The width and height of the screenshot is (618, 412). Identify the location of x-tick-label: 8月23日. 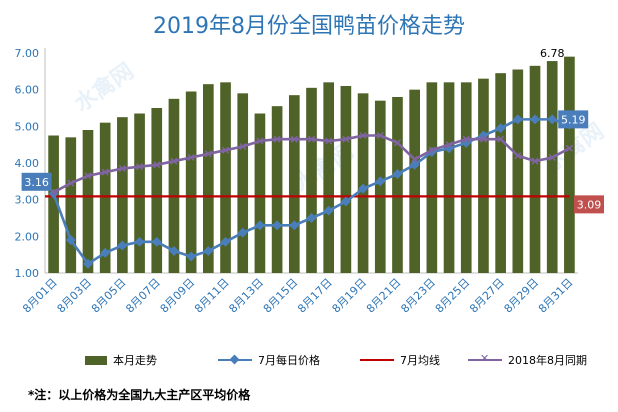
(418, 296).